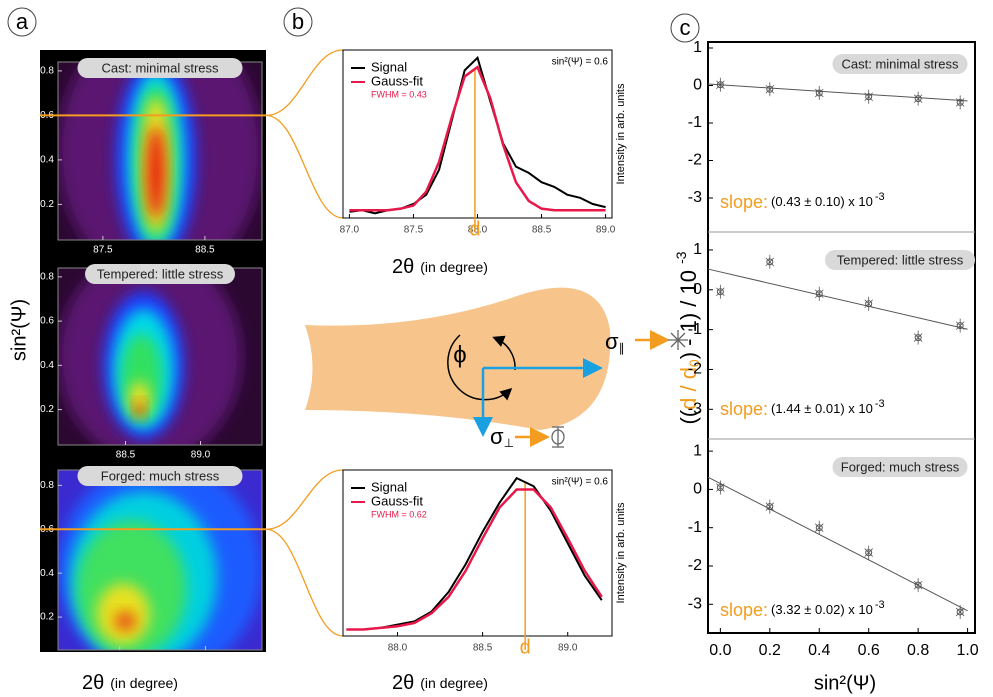 The height and width of the screenshot is (697, 993). I want to click on y-label-part: 0, so click(694, 363).